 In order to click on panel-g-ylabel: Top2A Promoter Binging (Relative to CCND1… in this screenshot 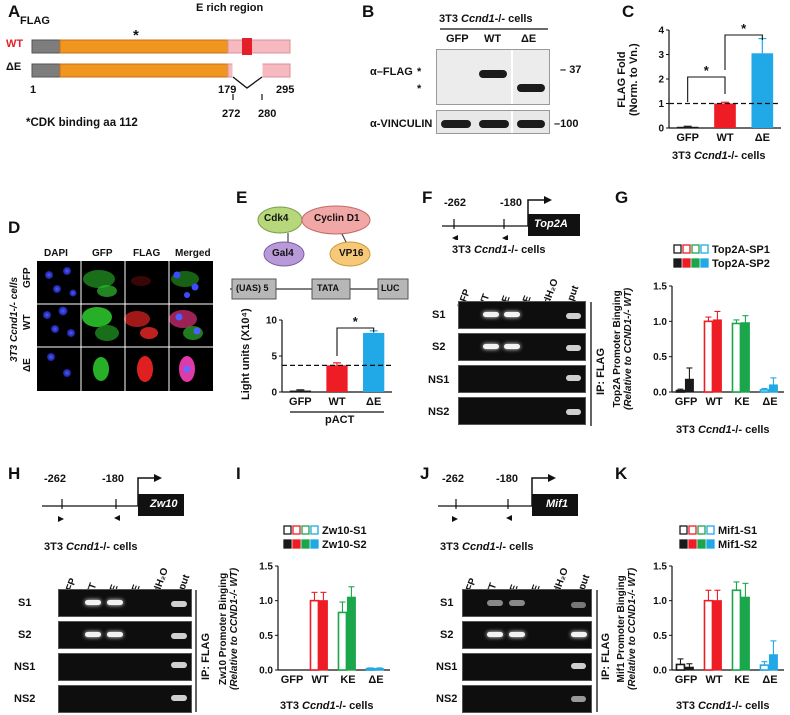, I will do `click(623, 348)`.